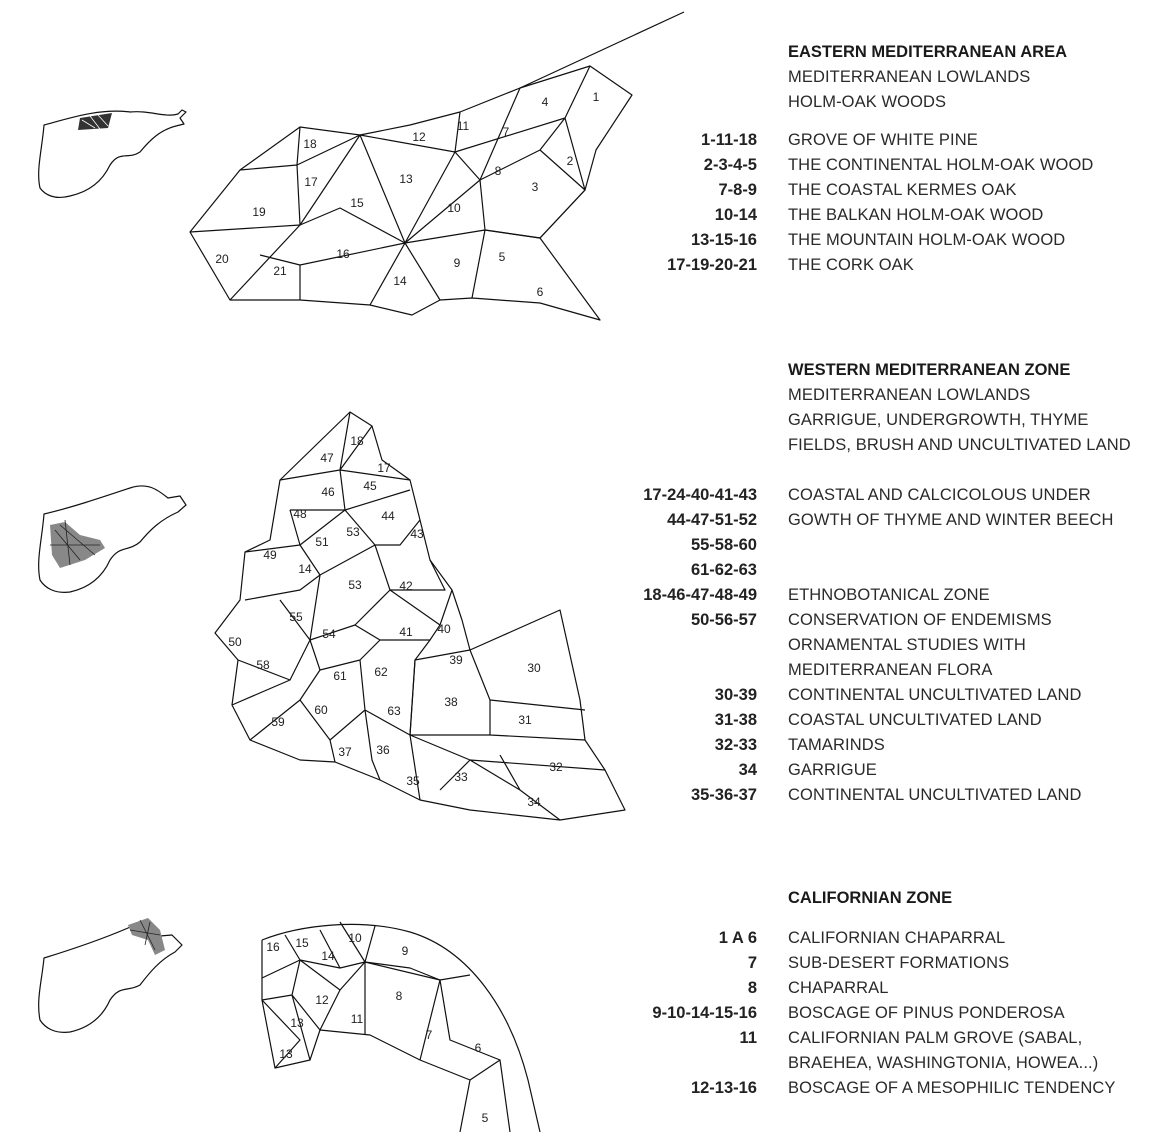 Image resolution: width=1165 pixels, height=1132 pixels. I want to click on legend-text: CALIFORNIAN CHAPARRAL, so click(897, 938).